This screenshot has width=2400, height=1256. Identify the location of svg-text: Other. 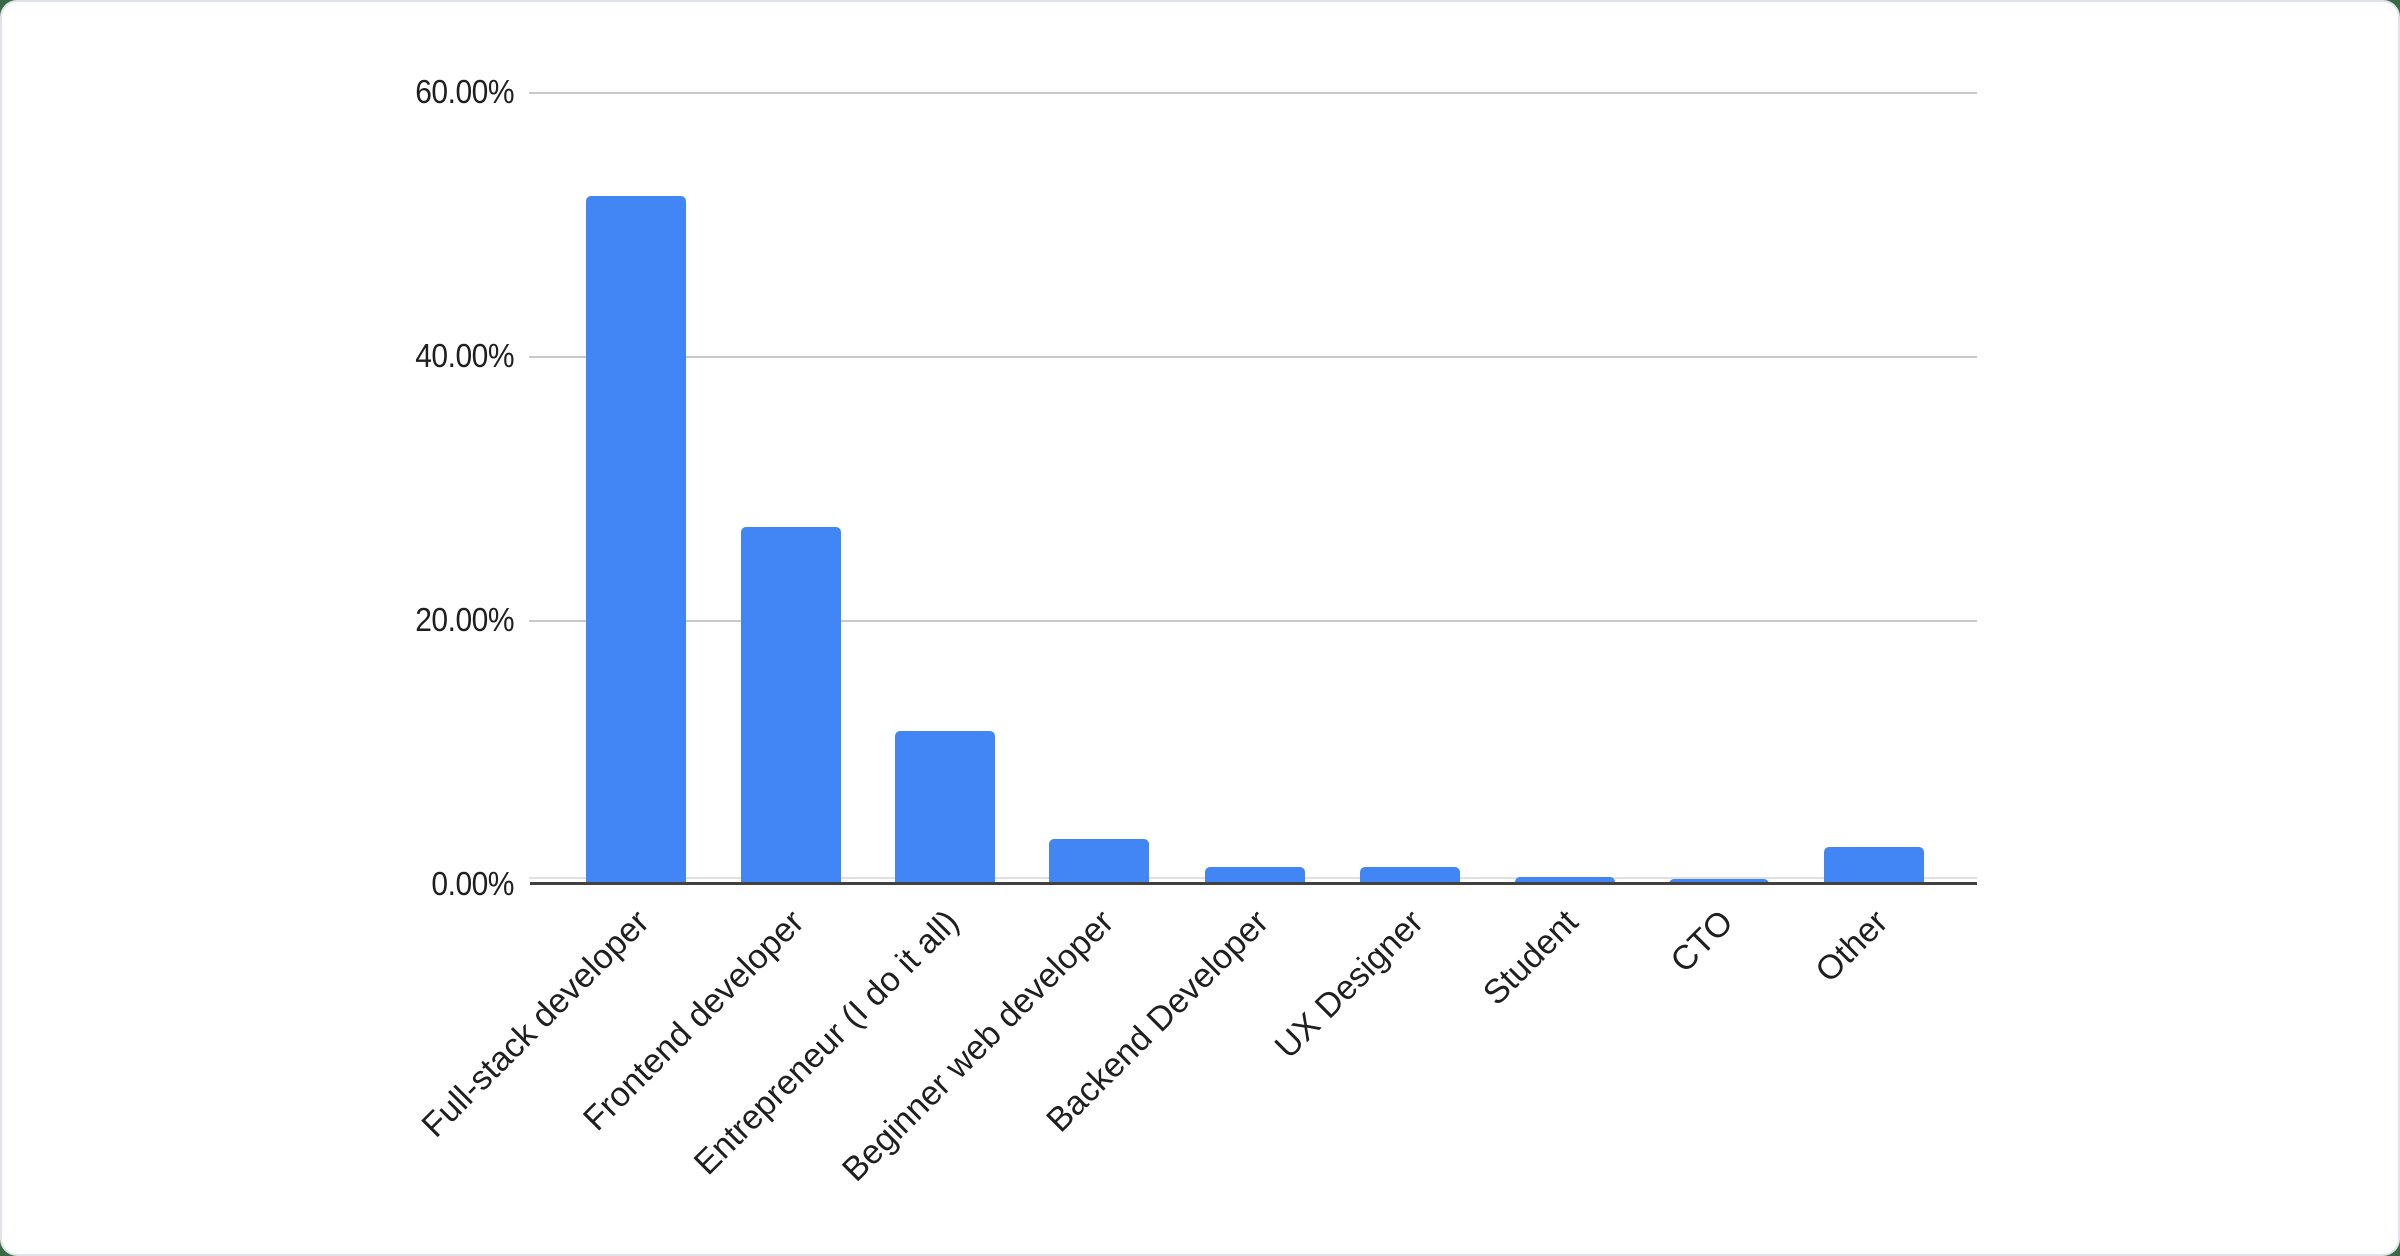
(1851, 946).